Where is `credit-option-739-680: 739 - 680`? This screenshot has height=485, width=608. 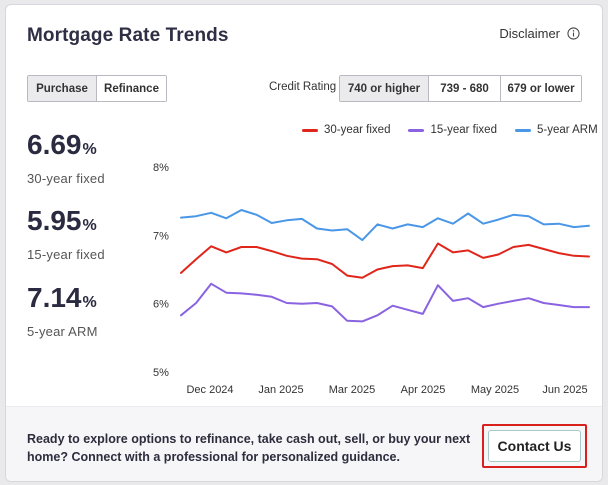
credit-option-739-680: 739 - 680 is located at coordinates (465, 88).